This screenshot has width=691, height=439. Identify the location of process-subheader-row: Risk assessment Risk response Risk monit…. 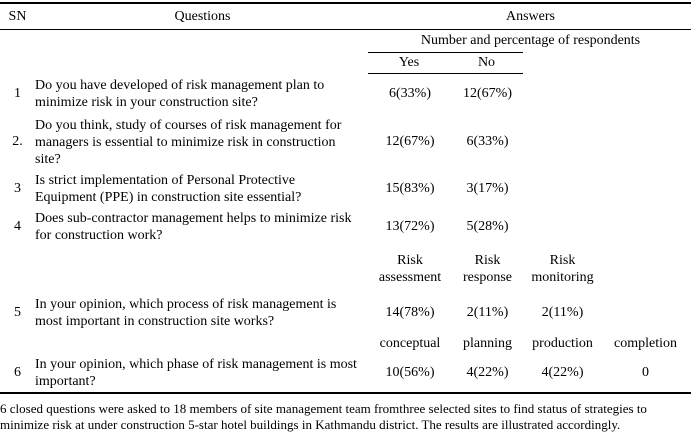
(345, 269).